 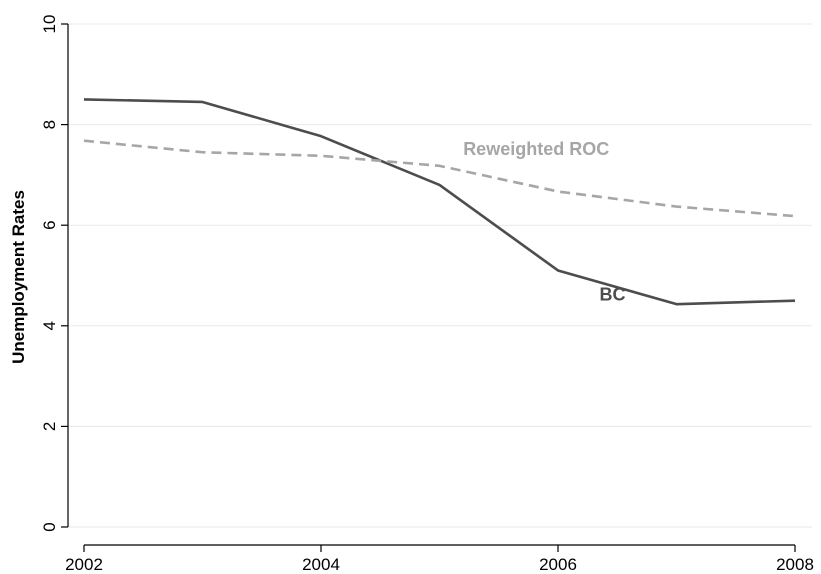 What do you see at coordinates (84, 564) in the screenshot?
I see `x-tick-label: 2002` at bounding box center [84, 564].